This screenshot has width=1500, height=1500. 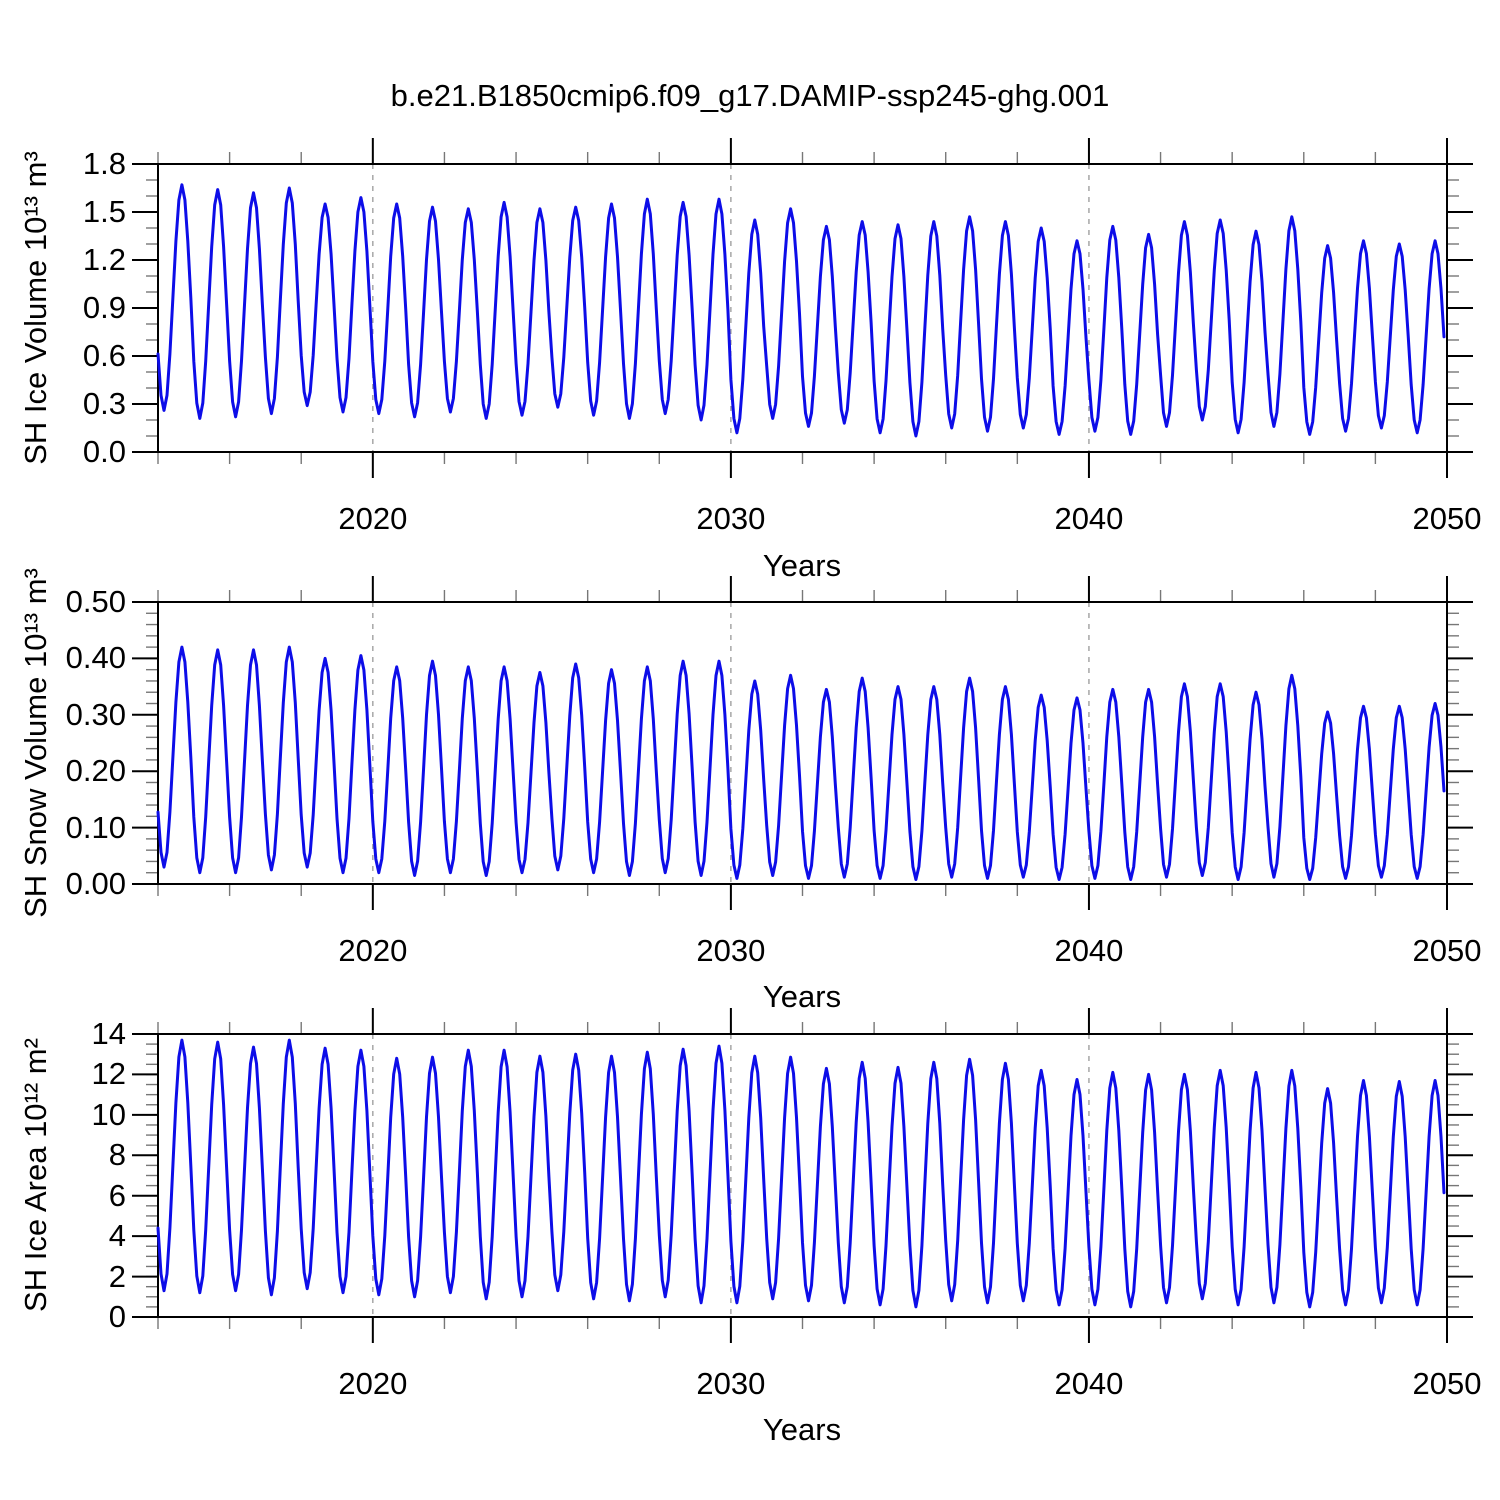 What do you see at coordinates (117, 1155) in the screenshot?
I see `y-tick-label: 8` at bounding box center [117, 1155].